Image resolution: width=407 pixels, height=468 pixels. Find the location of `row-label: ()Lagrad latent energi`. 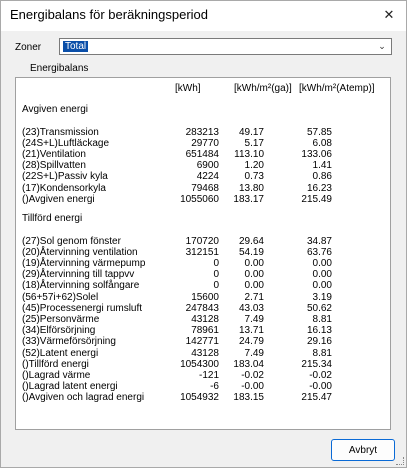

row-label: ()Lagrad latent energi is located at coordinates (70, 387).